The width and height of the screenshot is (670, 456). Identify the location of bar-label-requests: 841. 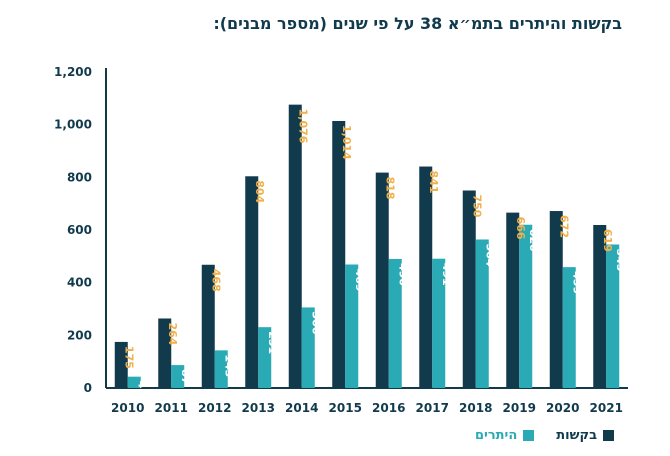
(433, 182).